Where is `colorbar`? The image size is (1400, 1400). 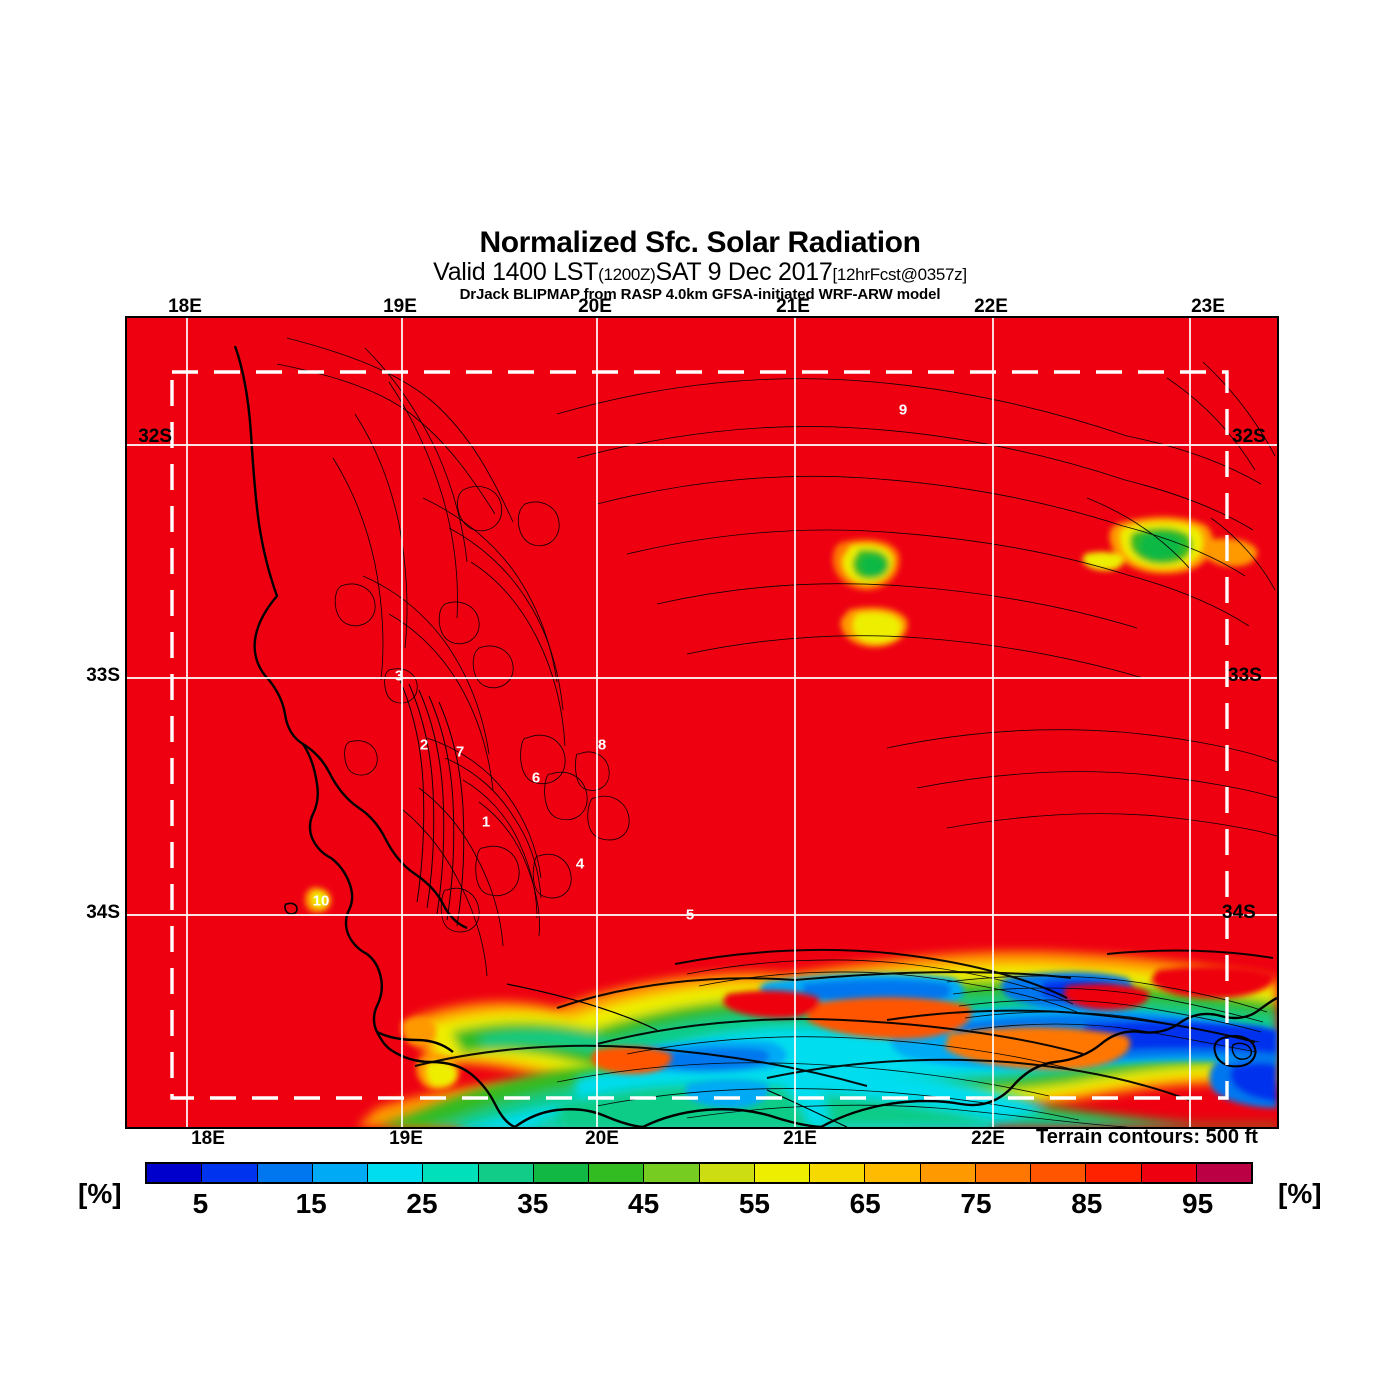
colorbar is located at coordinates (699, 1173).